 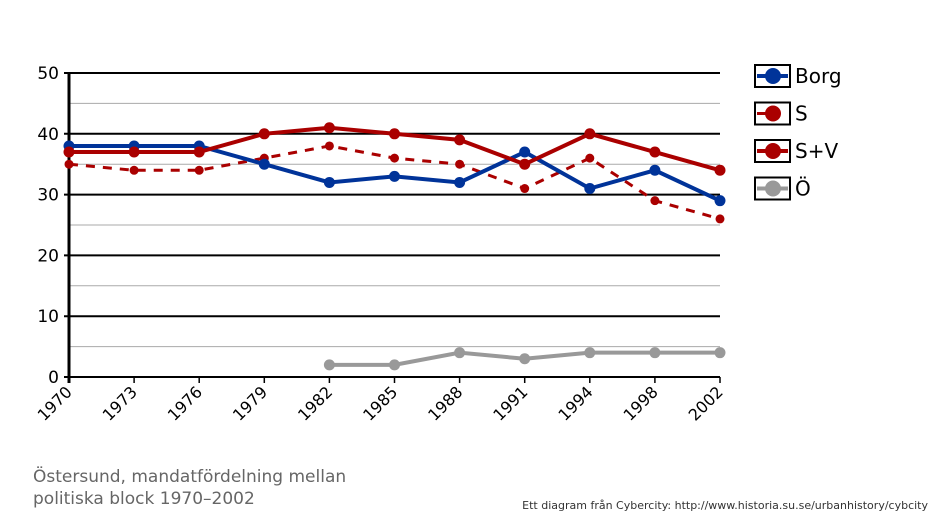 What do you see at coordinates (120, 403) in the screenshot?
I see `x-tick-label: 1973` at bounding box center [120, 403].